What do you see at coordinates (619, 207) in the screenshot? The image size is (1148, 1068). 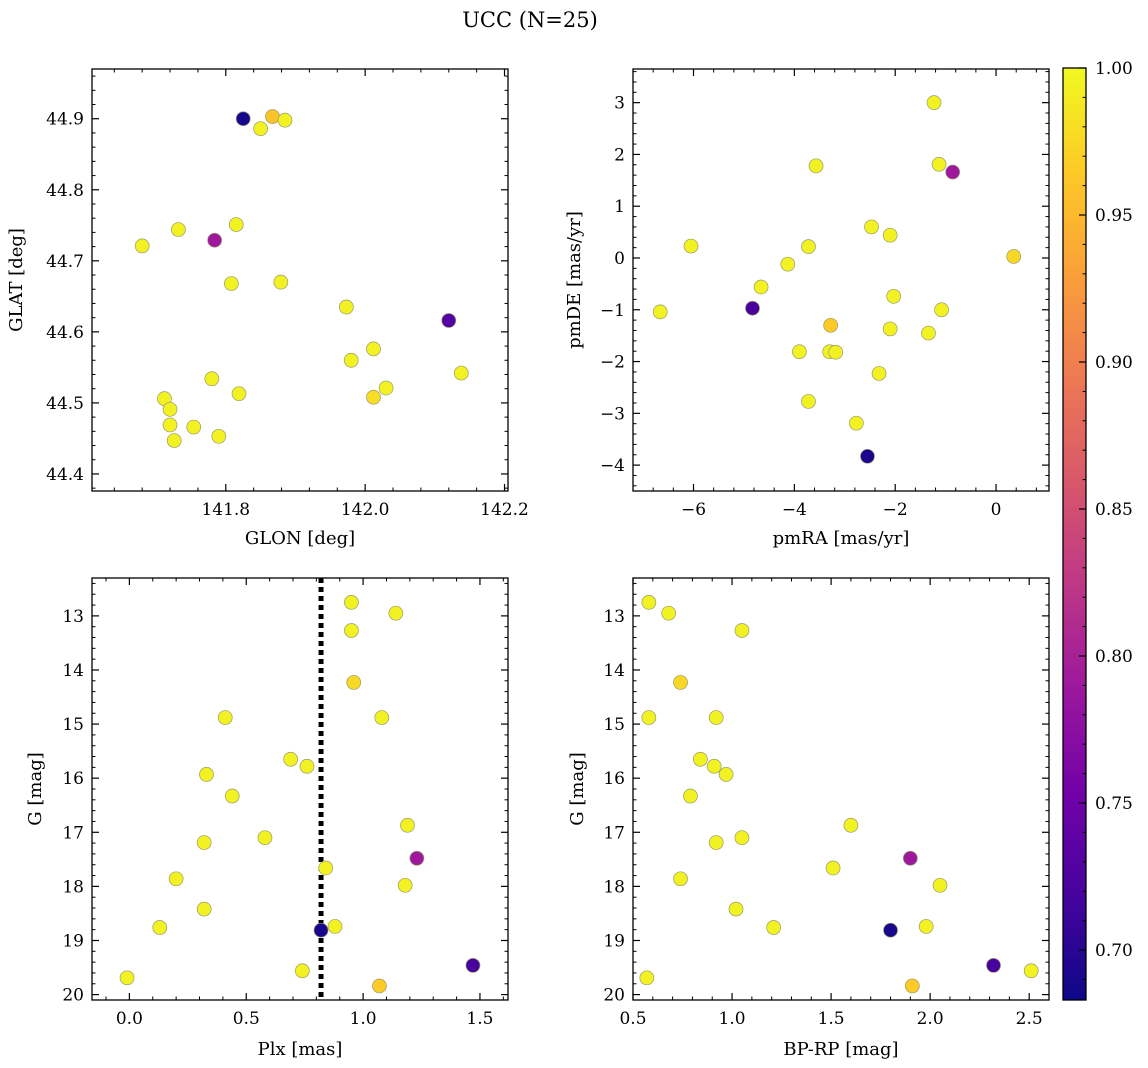 I see `y-tick-label: 1` at bounding box center [619, 207].